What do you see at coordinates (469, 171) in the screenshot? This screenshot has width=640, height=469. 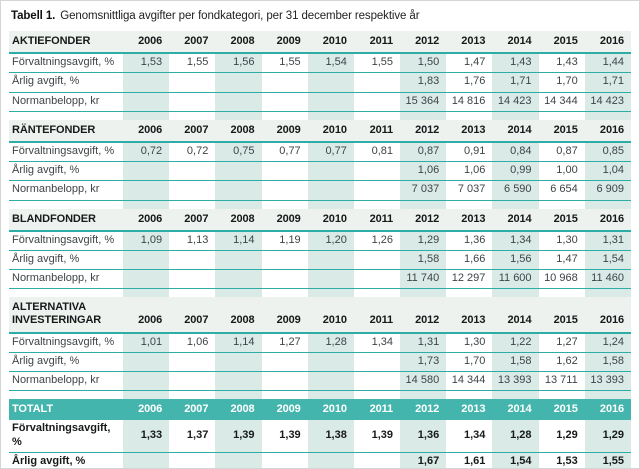 I see `value-cell: 1,06` at bounding box center [469, 171].